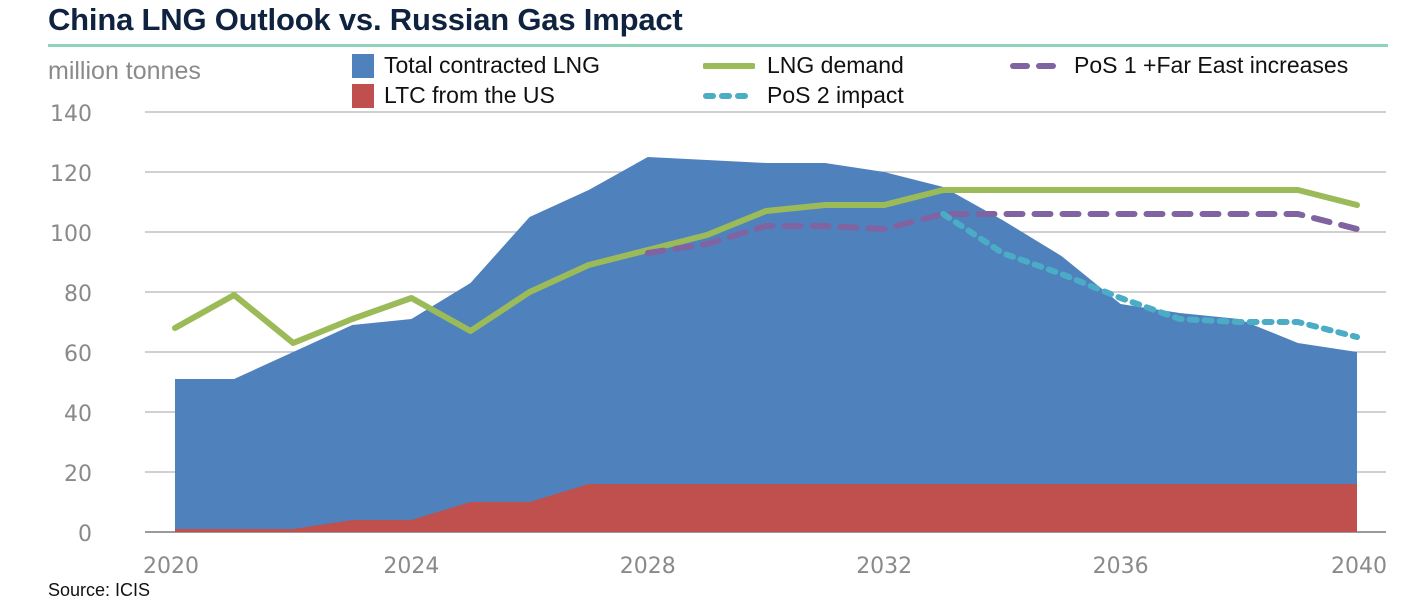 This screenshot has height=608, width=1422. Describe the element at coordinates (729, 65) in the screenshot. I see `legend-swatch-lng-demand` at that location.